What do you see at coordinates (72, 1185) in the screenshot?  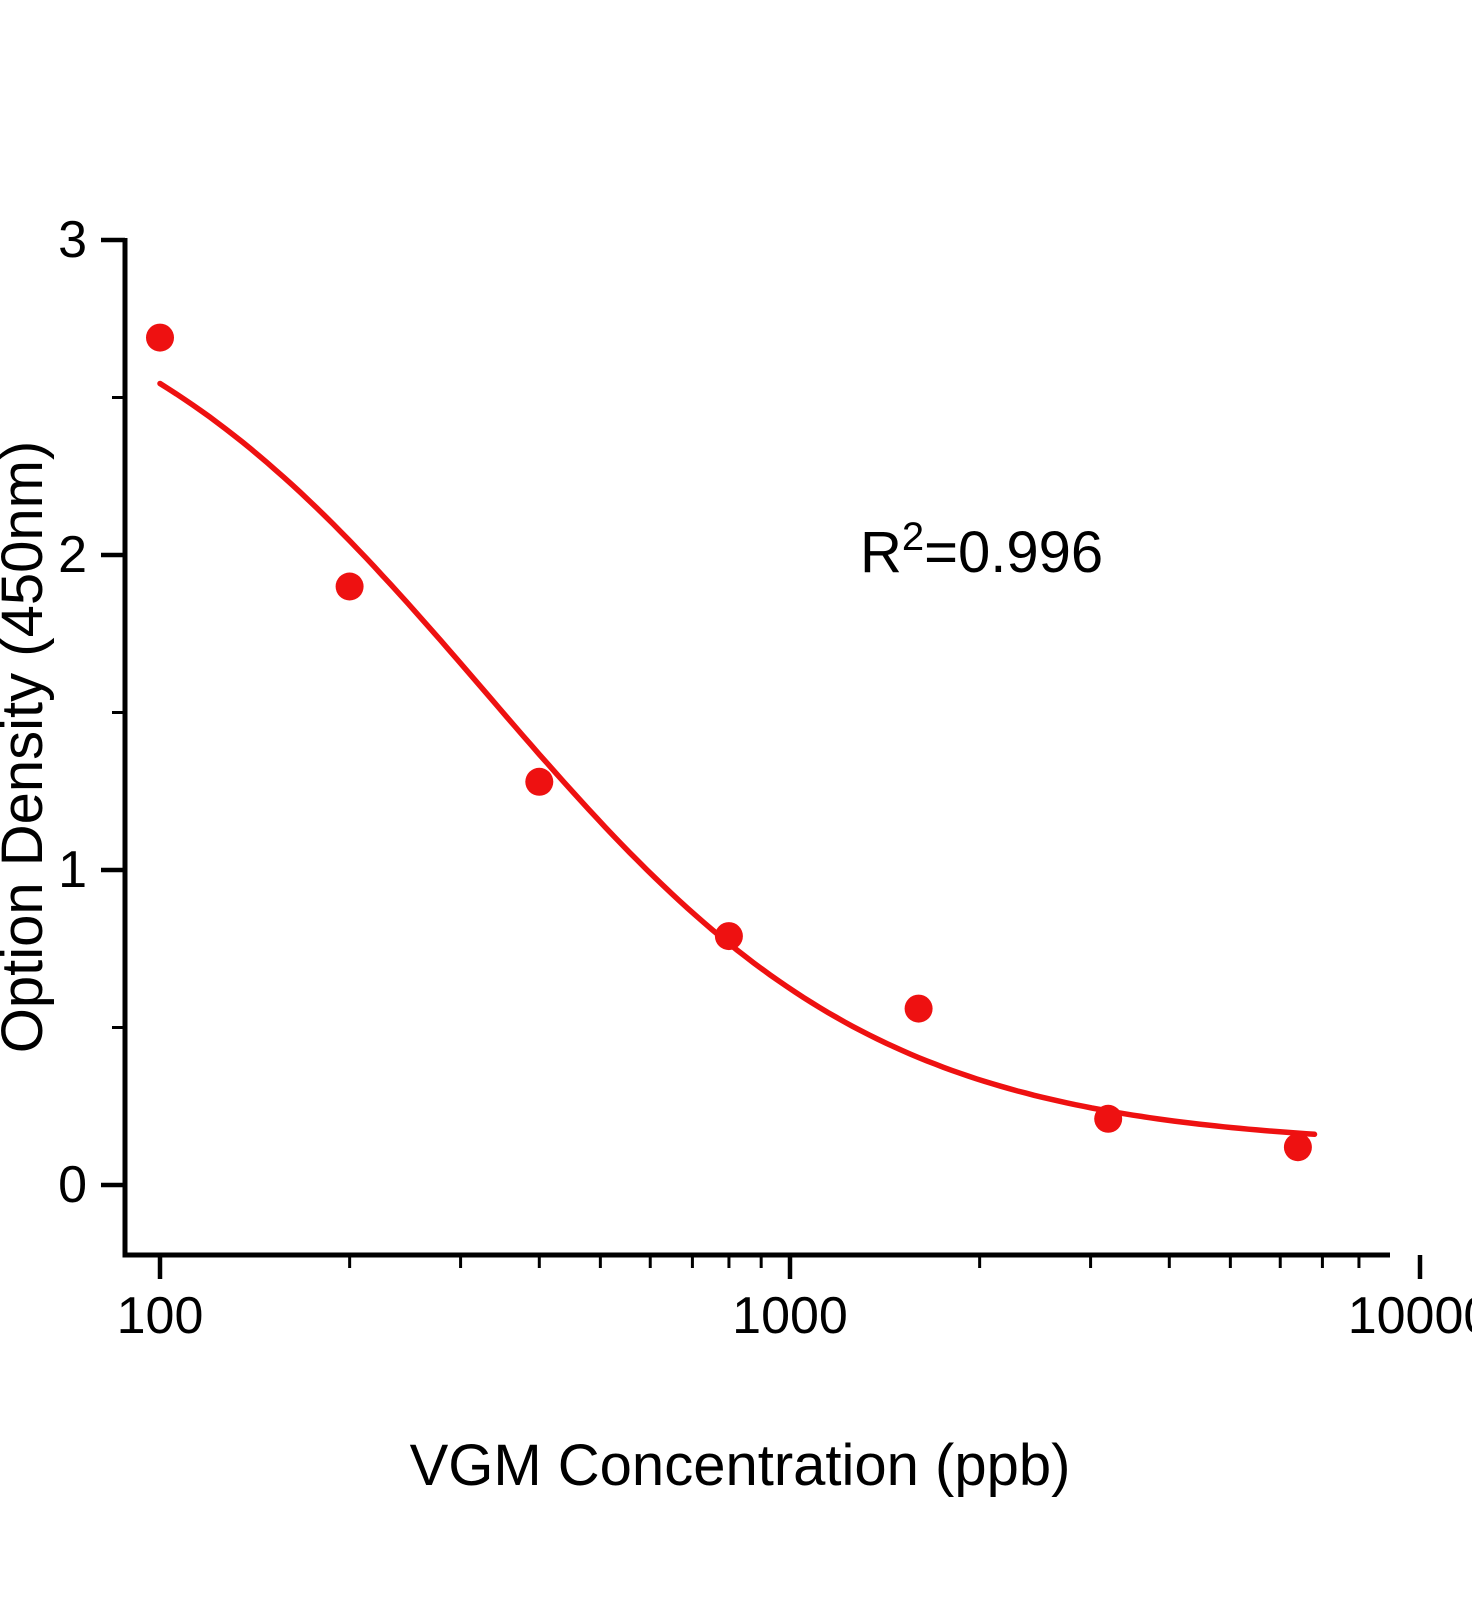 I see `y-tick-label: 0` at bounding box center [72, 1185].